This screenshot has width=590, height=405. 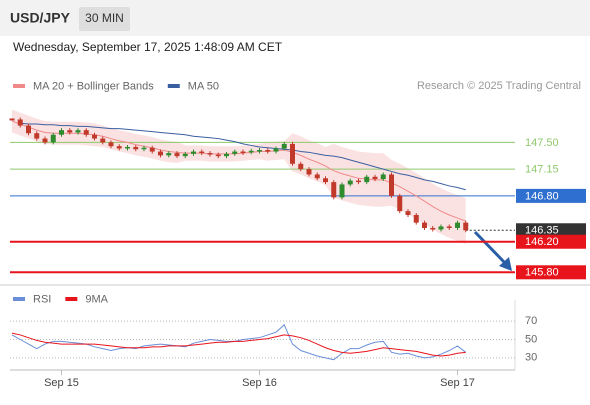 What do you see at coordinates (542, 196) in the screenshot?
I see `level-label: 146.80` at bounding box center [542, 196].